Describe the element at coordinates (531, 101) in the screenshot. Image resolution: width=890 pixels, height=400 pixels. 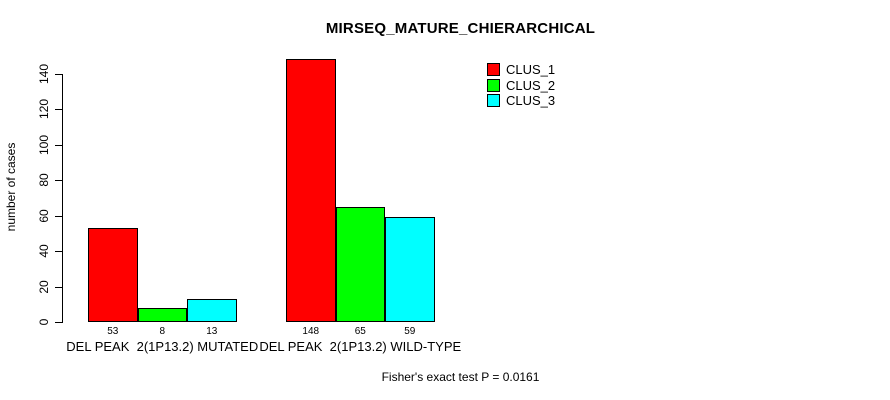
I see `legend-label-clus-3: CLUS_3` at that location.